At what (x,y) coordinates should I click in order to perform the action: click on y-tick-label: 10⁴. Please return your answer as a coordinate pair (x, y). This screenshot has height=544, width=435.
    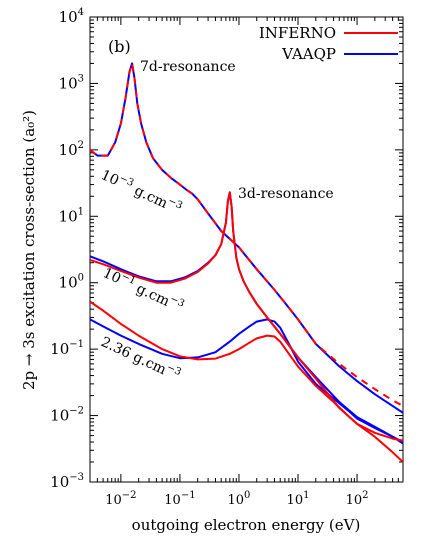
    Looking at the image, I should click on (71, 16).